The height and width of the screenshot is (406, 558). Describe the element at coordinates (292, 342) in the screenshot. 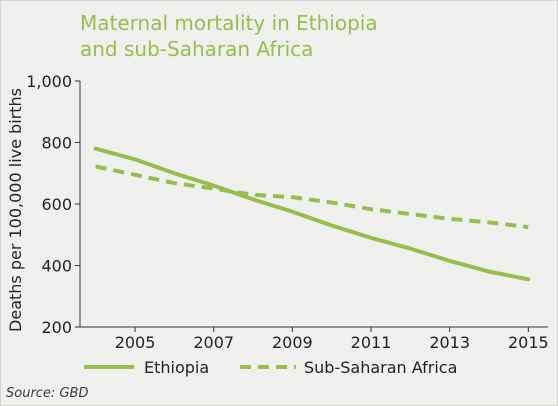

I see `x-tick-label: 2009` at that location.